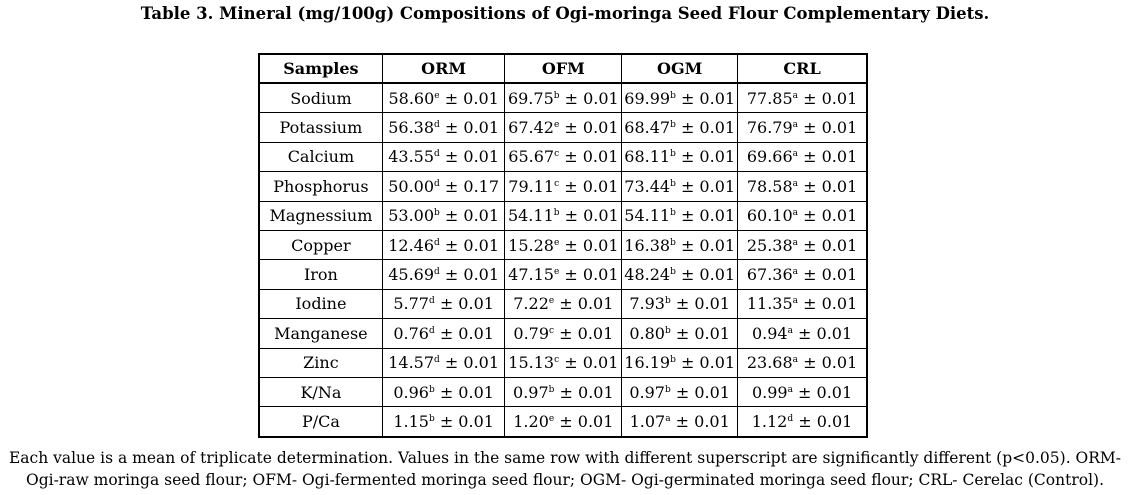 Image resolution: width=1130 pixels, height=495 pixels. Describe the element at coordinates (411, 275) in the screenshot. I see `mean-value: 45.69` at that location.